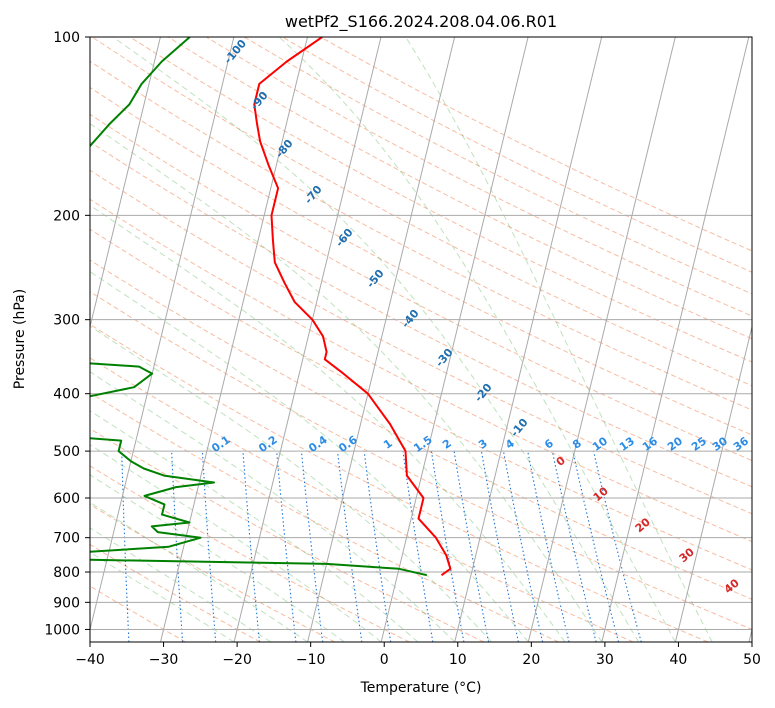  I want to click on y-axis-title: Pressure (hPa), so click(20, 339).